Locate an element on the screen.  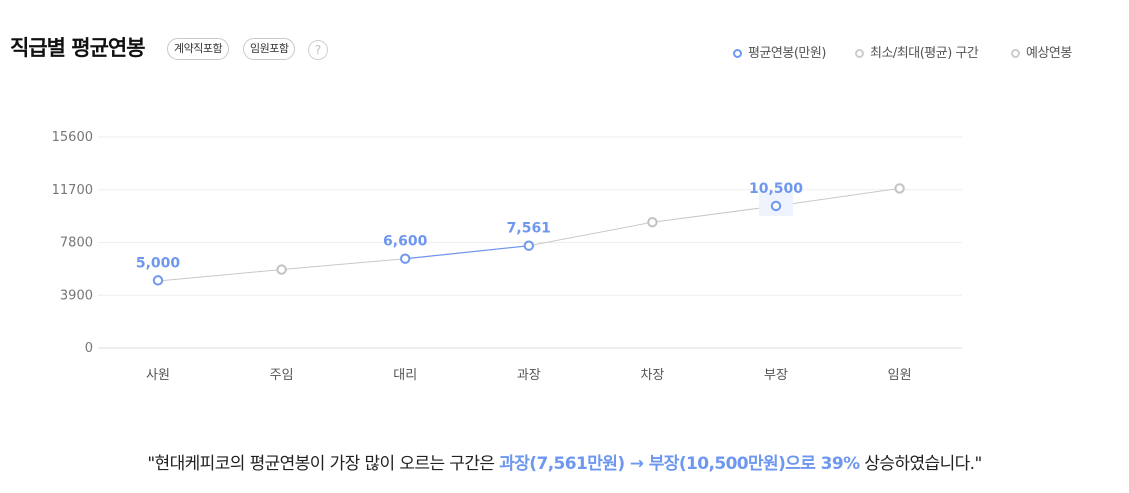
y-tick-label: 3900 is located at coordinates (76, 295).